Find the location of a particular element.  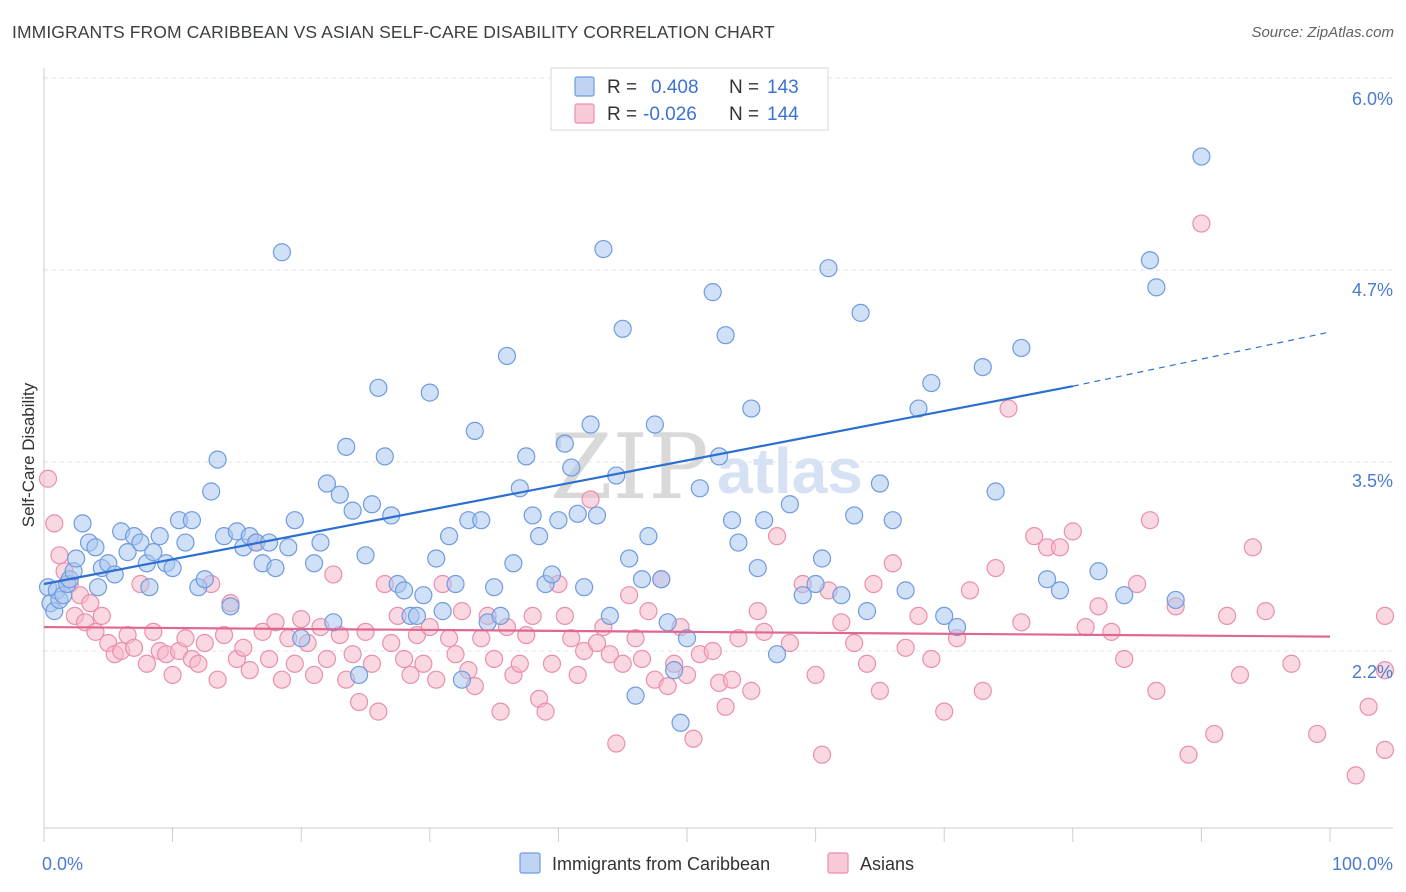

y-tick-label: 4.7% is located at coordinates (1372, 290).